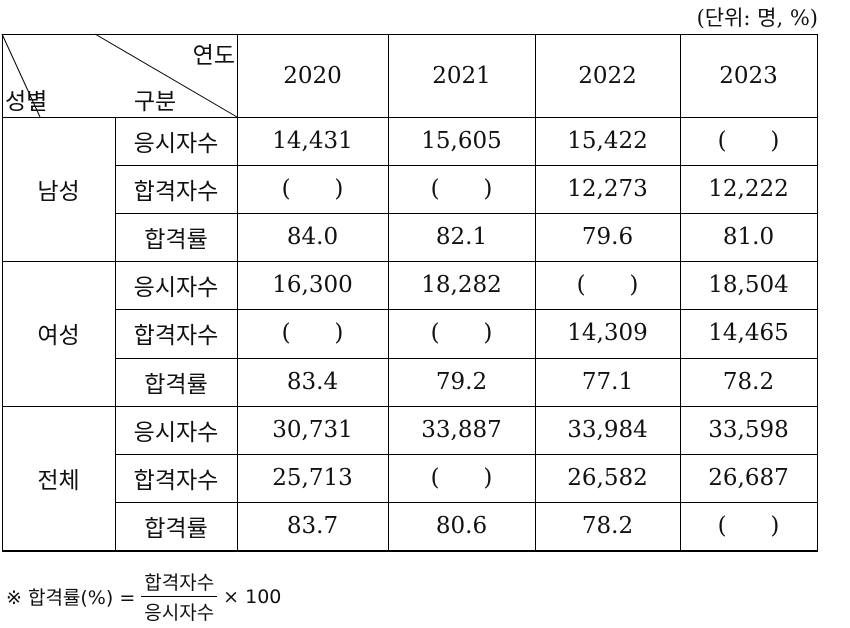 This screenshot has width=850, height=628. What do you see at coordinates (461, 237) in the screenshot?
I see `value-cell: 82.1` at bounding box center [461, 237].